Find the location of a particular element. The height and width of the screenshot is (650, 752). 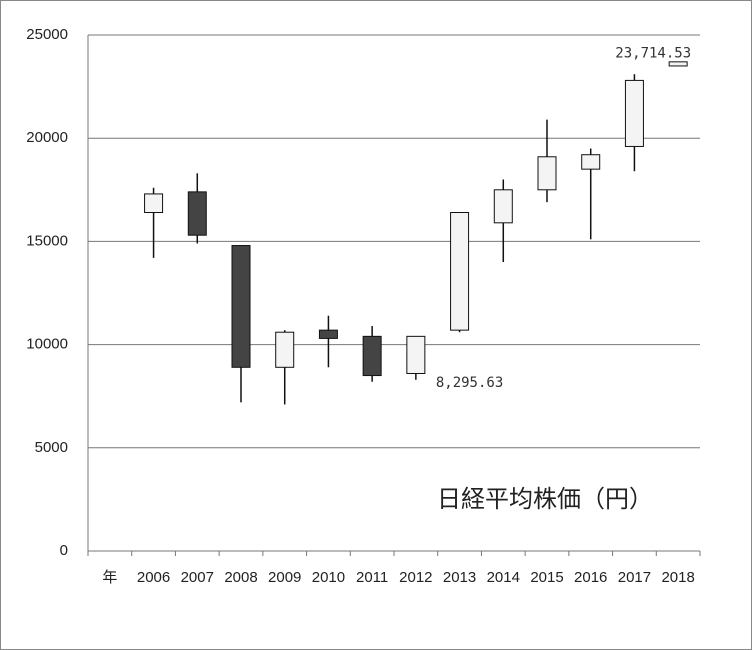

x-tick-label: 2014 is located at coordinates (503, 577).